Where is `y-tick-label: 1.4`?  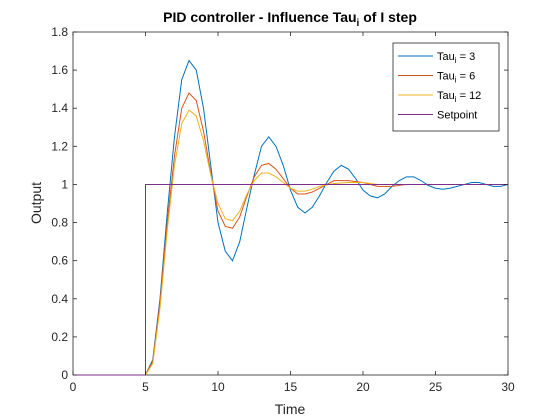 y-tick-label: 1.4 is located at coordinates (59, 108).